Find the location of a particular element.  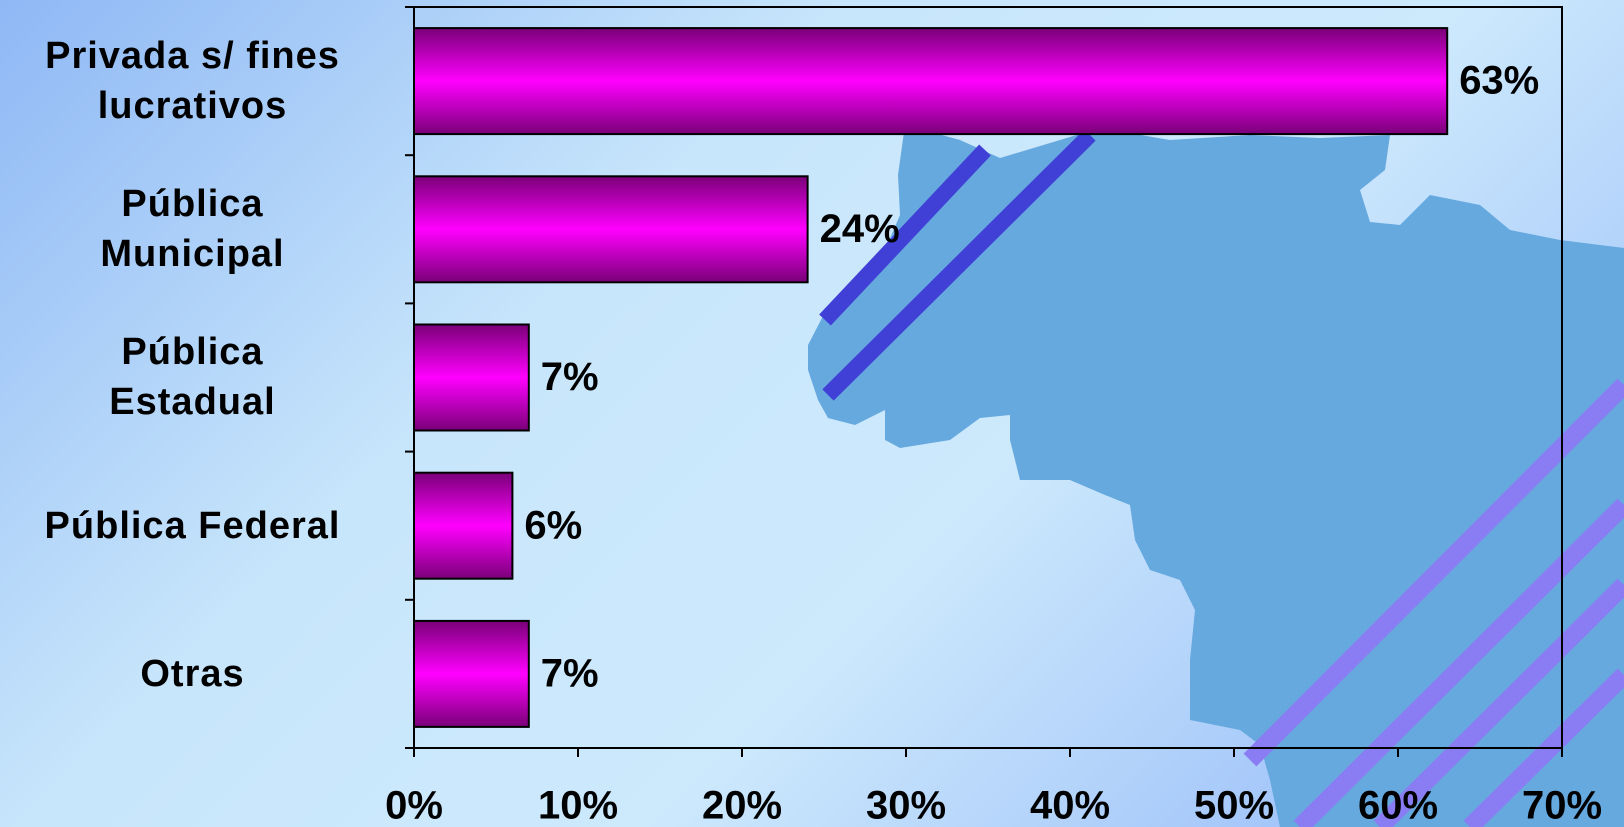

x-tick-label: 10% is located at coordinates (578, 805).